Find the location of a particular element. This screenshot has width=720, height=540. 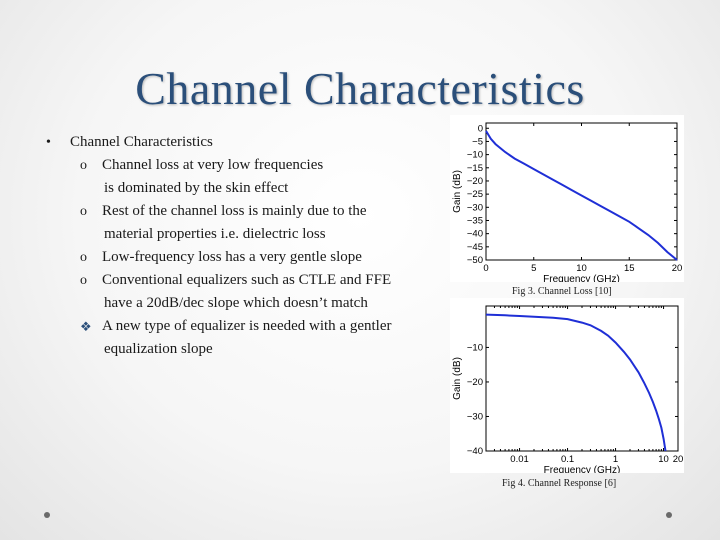

bullet-main: • Channel Characteristics is located at coordinates (246, 142).